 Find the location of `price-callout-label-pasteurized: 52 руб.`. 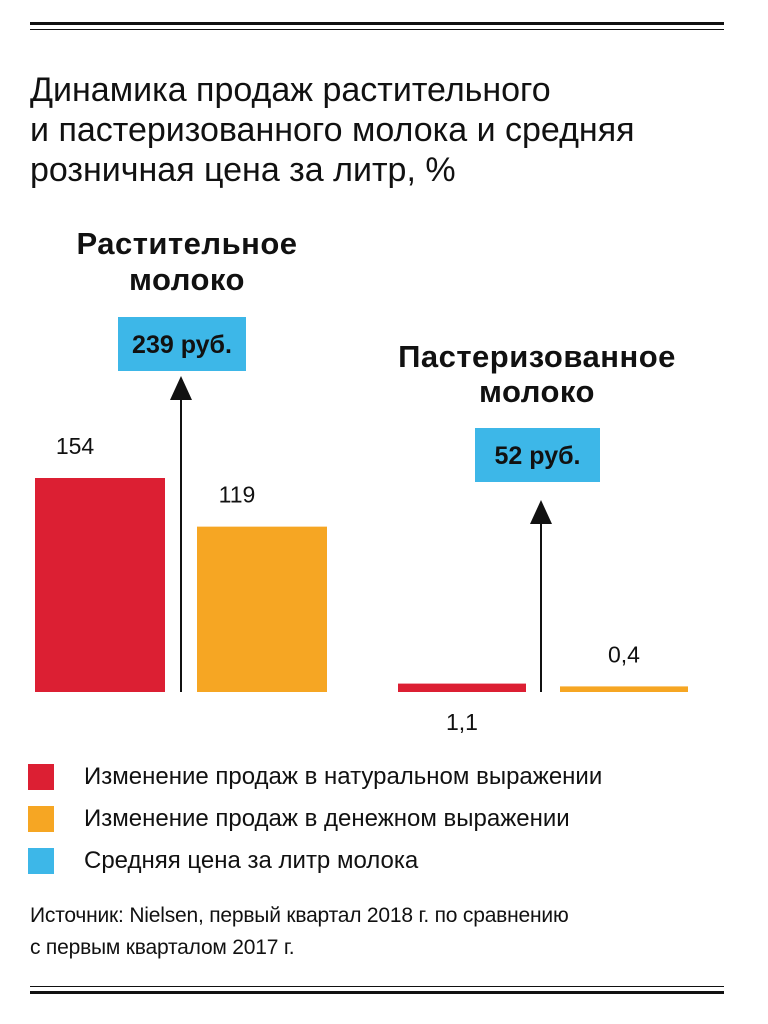

price-callout-label-pasteurized: 52 руб. is located at coordinates (538, 456).